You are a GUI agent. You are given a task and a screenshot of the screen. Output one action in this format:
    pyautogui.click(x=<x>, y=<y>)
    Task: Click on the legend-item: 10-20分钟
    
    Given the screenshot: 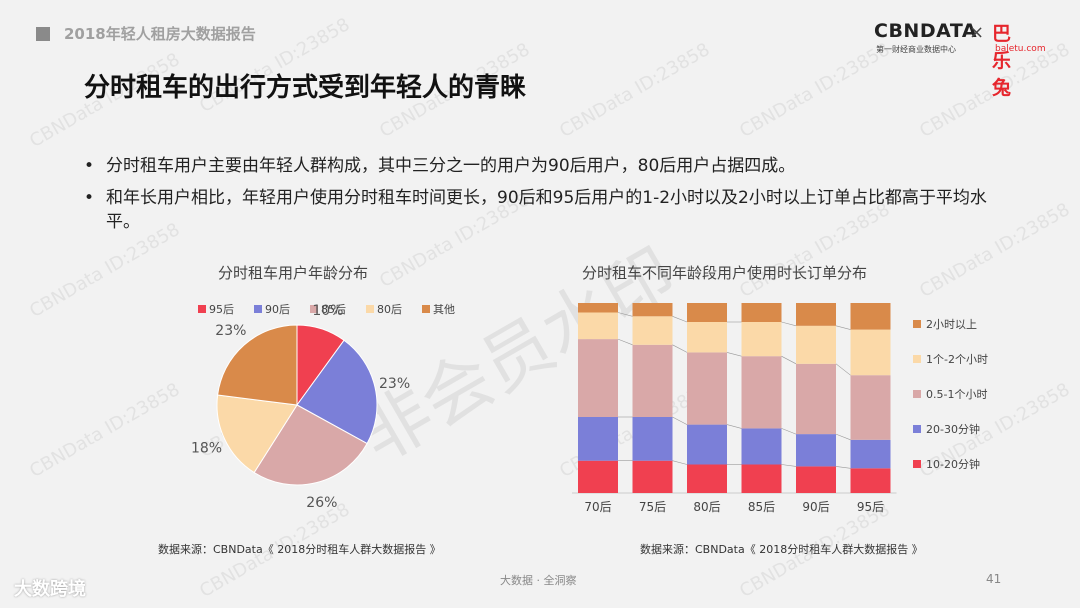 What is the action you would take?
    pyautogui.click(x=946, y=464)
    